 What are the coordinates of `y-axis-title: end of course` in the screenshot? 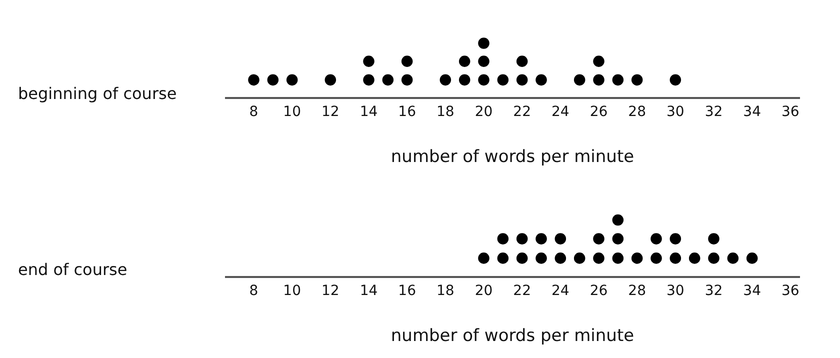 It's located at (73, 269).